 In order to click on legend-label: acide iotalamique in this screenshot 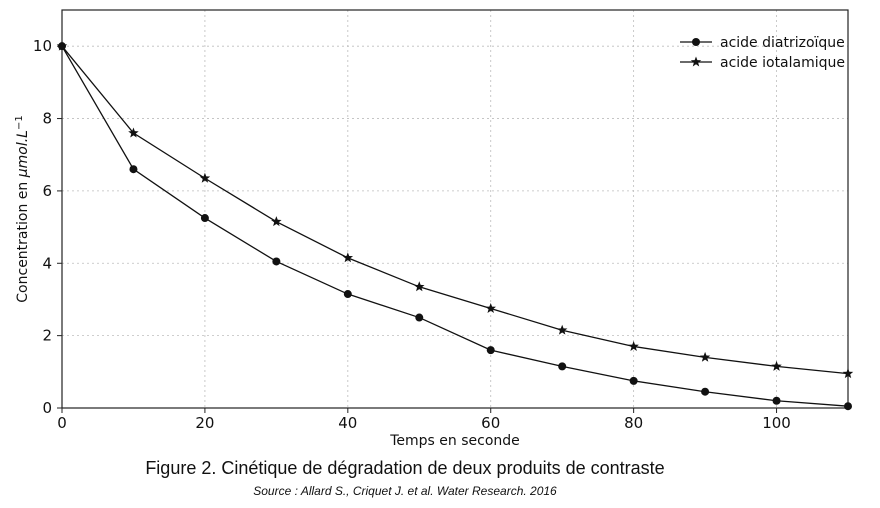, I will do `click(782, 63)`.